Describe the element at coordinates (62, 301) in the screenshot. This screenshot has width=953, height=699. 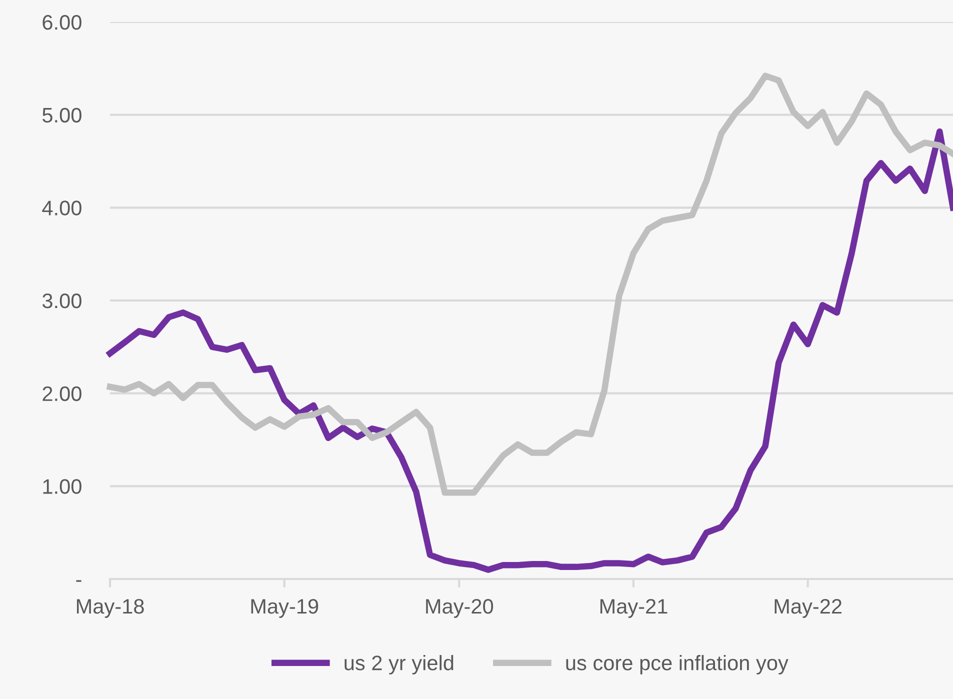
I see `y-tick-label: 3.00` at that location.